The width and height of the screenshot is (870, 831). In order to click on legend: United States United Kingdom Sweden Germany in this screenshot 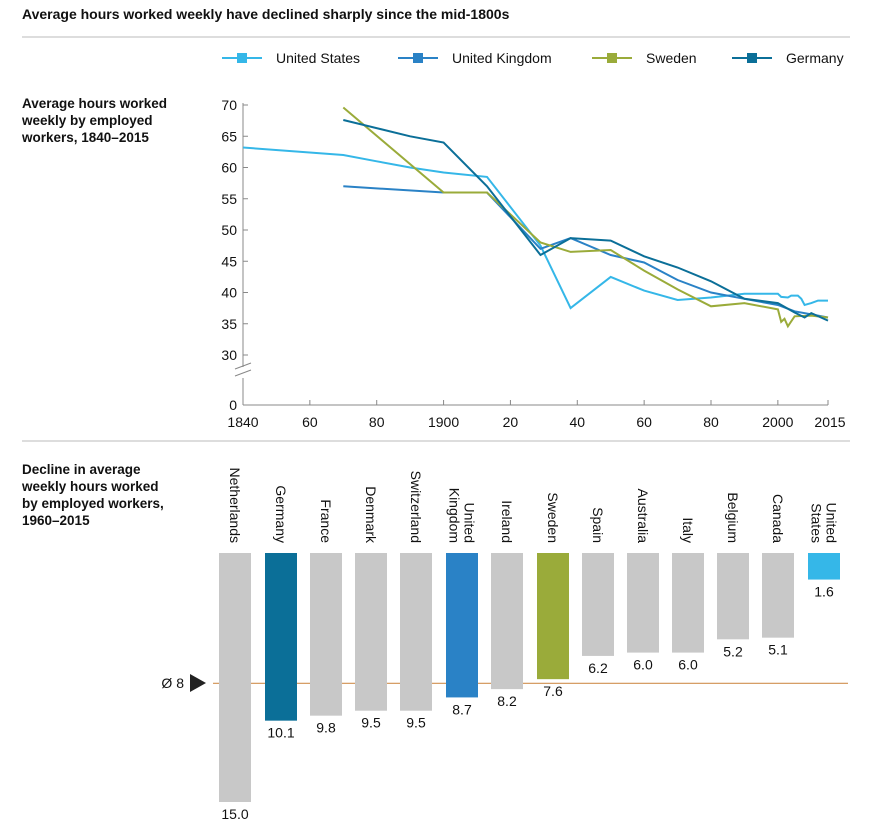, I will do `click(533, 58)`.